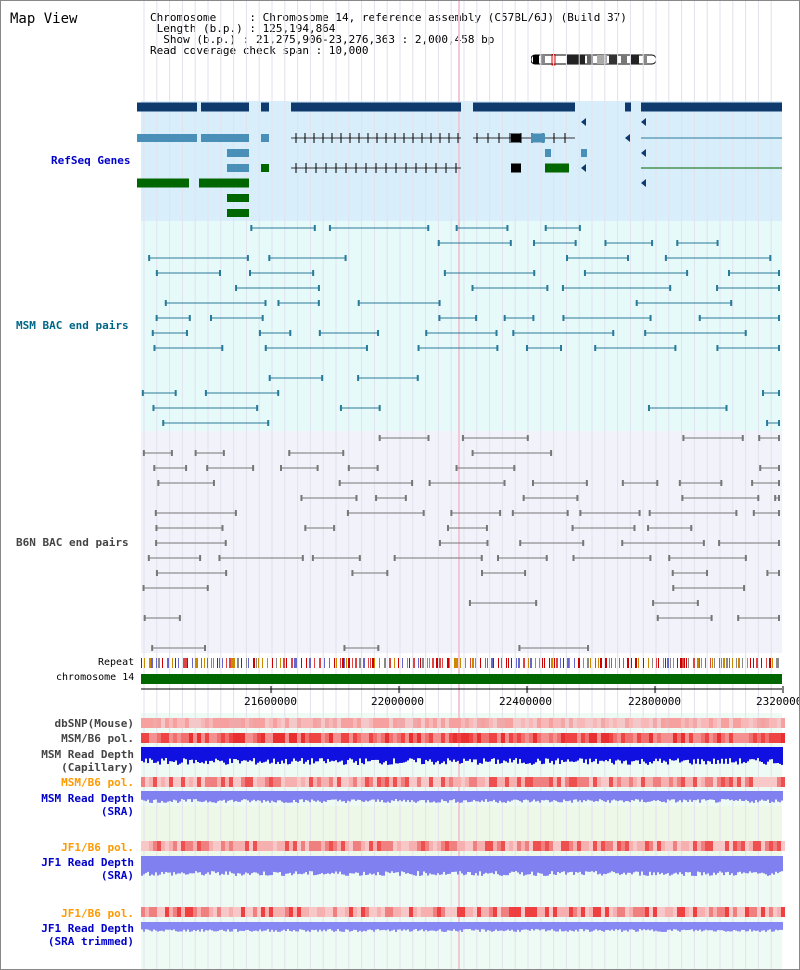 Image resolution: width=800 pixels, height=970 pixels. What do you see at coordinates (87, 798) in the screenshot?
I see `label-line: MSM Read Depth` at bounding box center [87, 798].